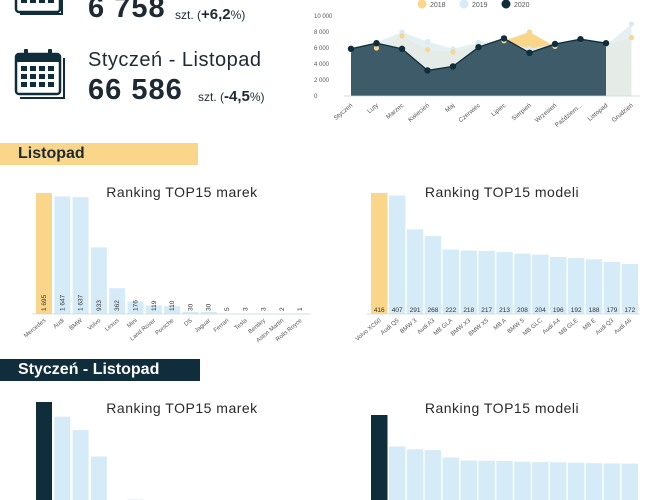  I want to click on data-label: 208, so click(522, 310).